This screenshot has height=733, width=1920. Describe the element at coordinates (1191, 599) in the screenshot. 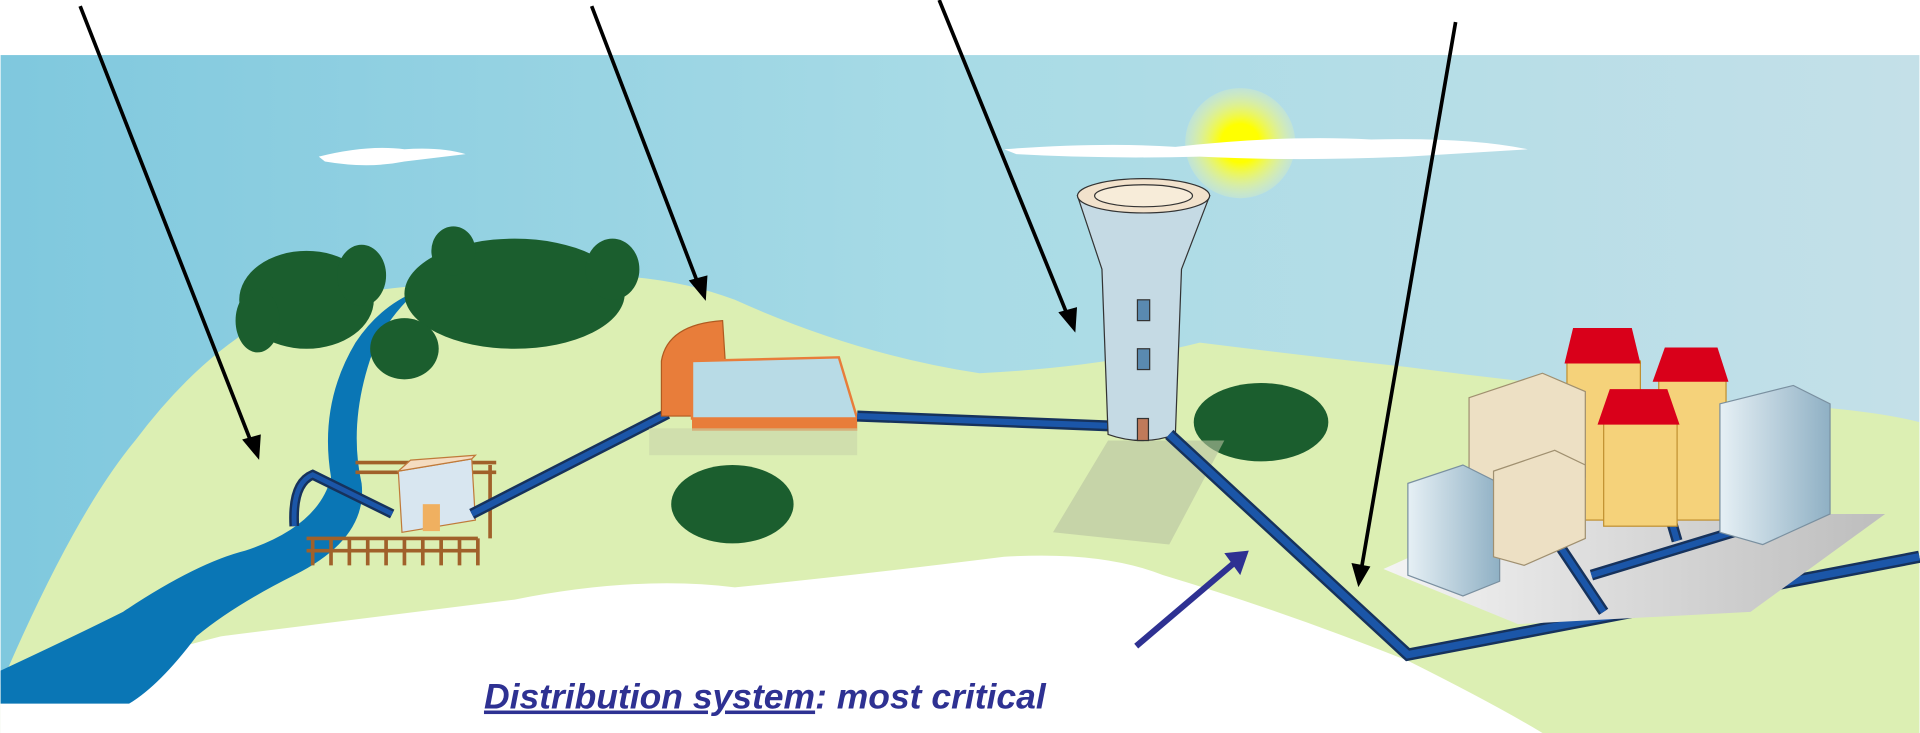

I see `highlight-arrow` at that location.